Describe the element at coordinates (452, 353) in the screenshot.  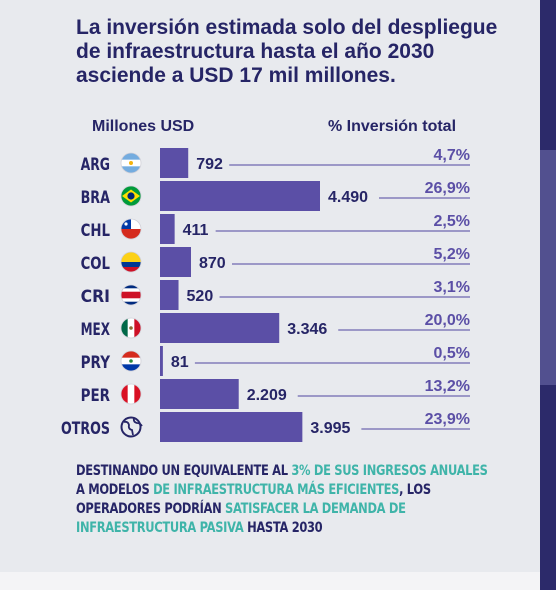
I see `percent-label: 0,5%` at that location.